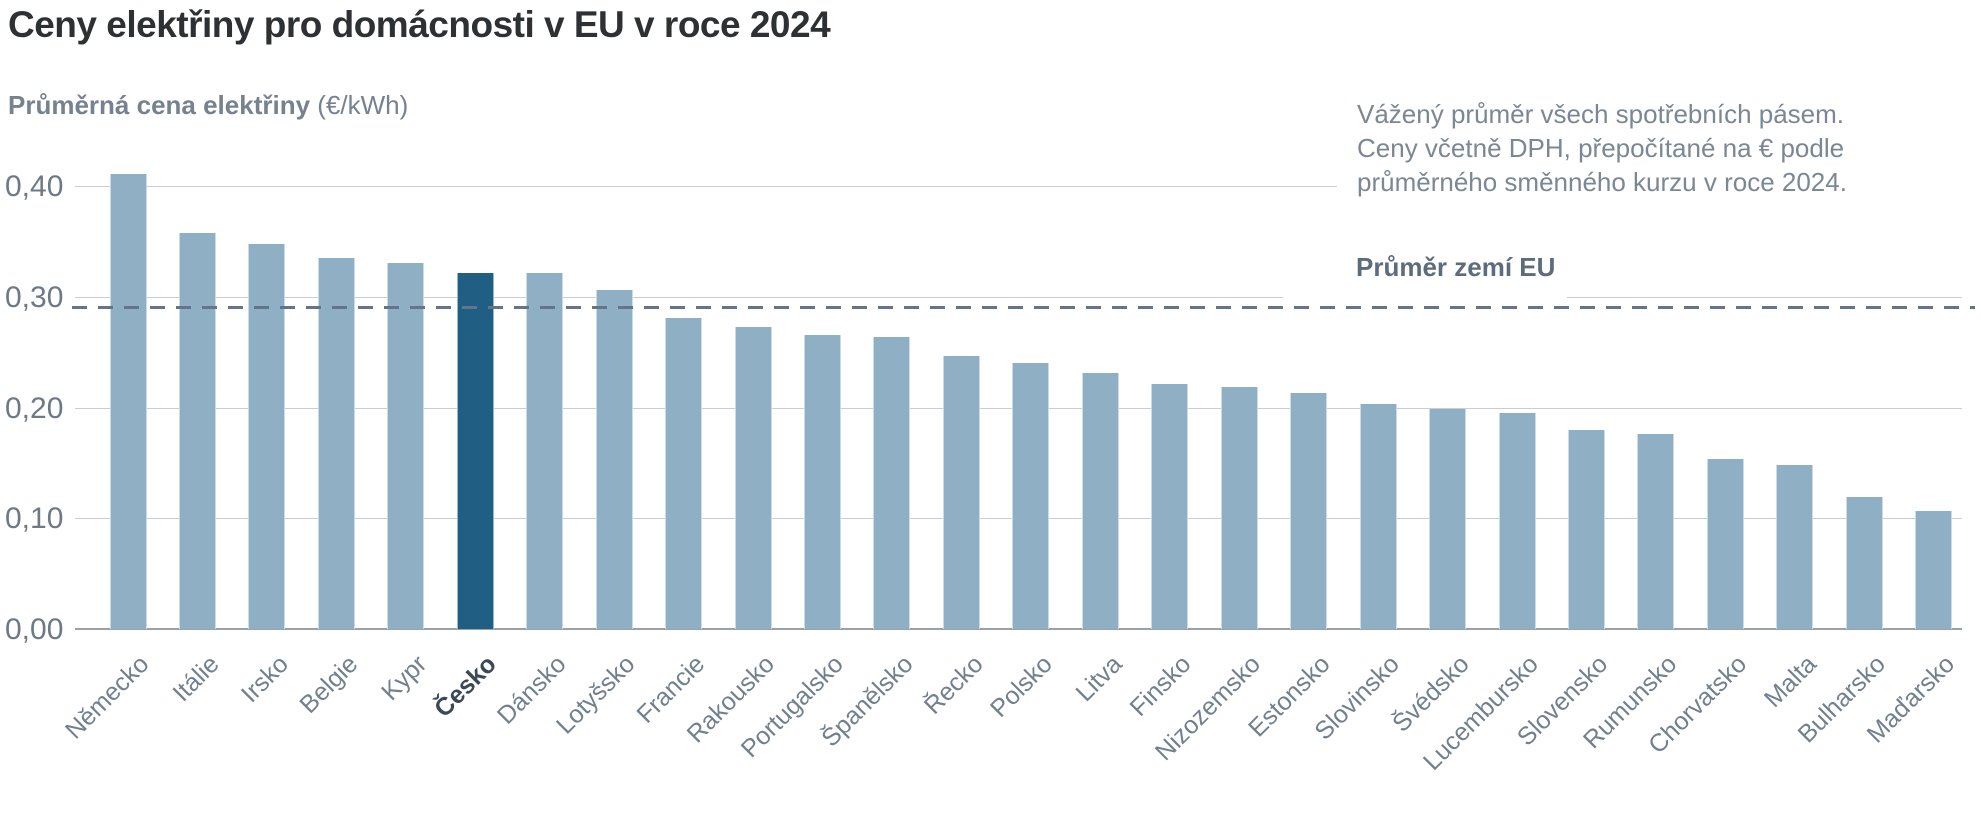 This screenshot has width=1981, height=825. What do you see at coordinates (1934, 569) in the screenshot?
I see `bar-madarsko` at bounding box center [1934, 569].